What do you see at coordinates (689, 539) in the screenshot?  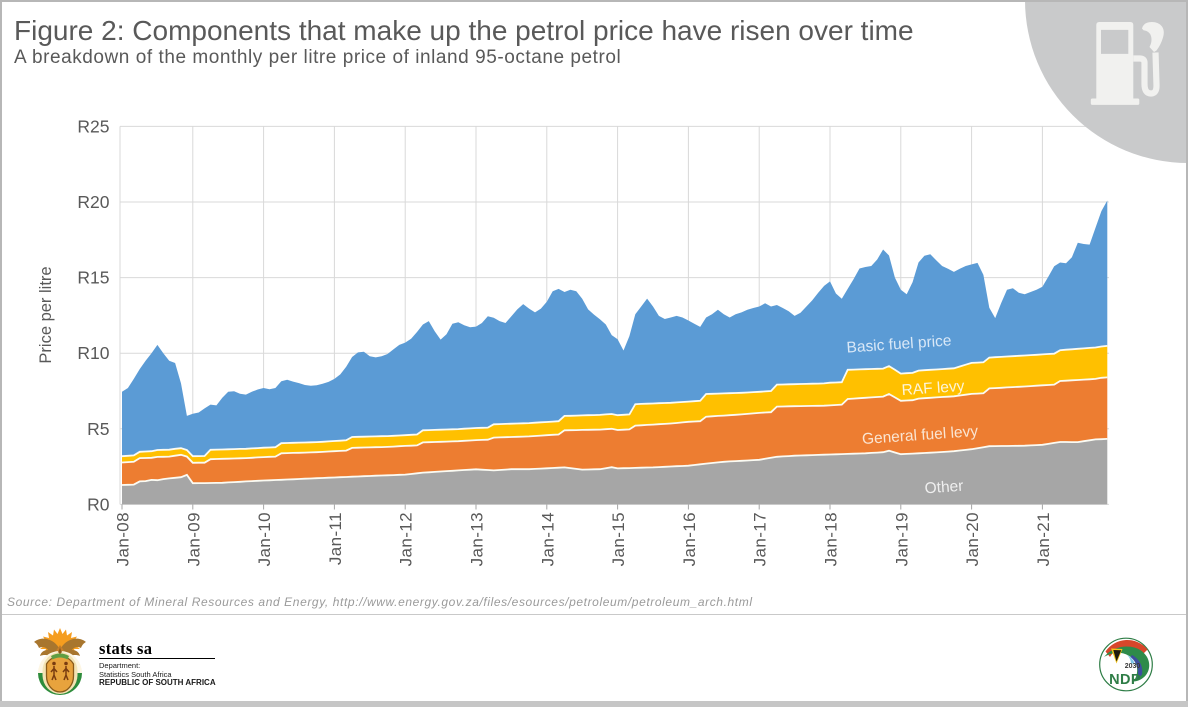 I see `svg-text: Jan-16` at bounding box center [689, 539].